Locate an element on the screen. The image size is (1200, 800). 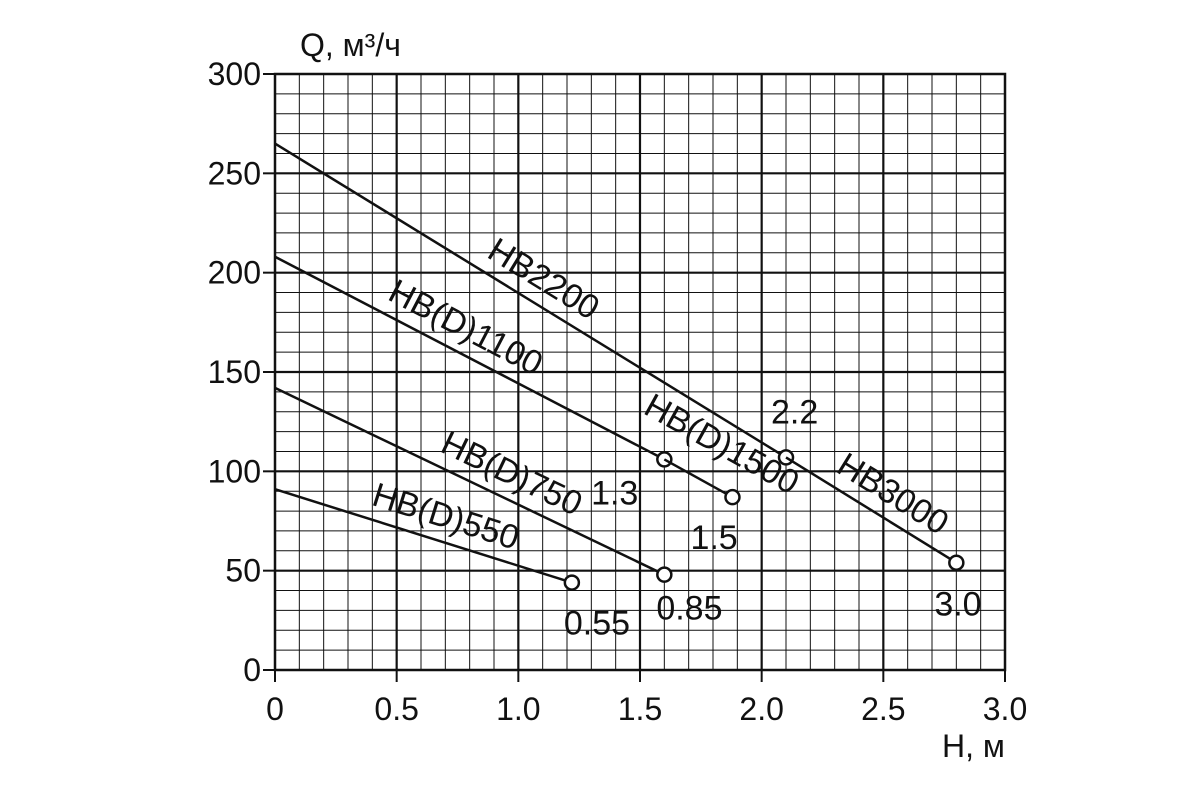
y-tick-label: 250 is located at coordinates (234, 173).